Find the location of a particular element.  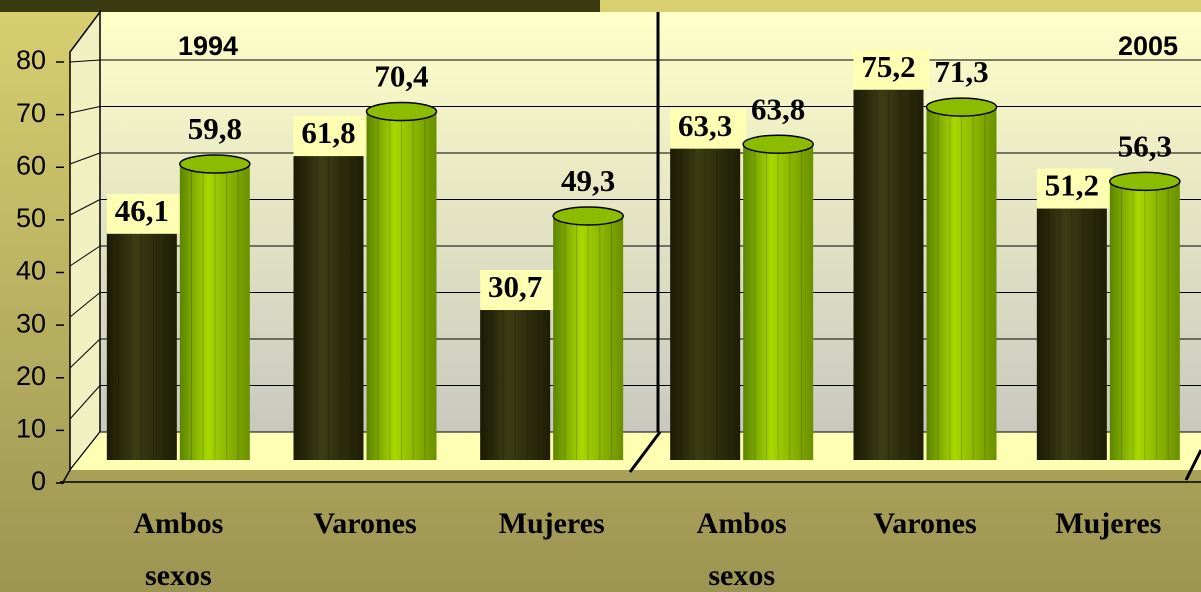

value-label: 59,8 is located at coordinates (215, 128).